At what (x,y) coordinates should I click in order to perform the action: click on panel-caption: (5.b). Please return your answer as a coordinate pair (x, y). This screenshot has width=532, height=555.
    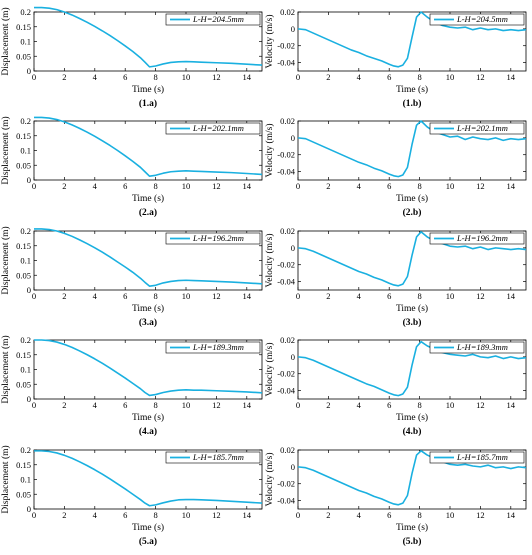
    Looking at the image, I should click on (412, 541).